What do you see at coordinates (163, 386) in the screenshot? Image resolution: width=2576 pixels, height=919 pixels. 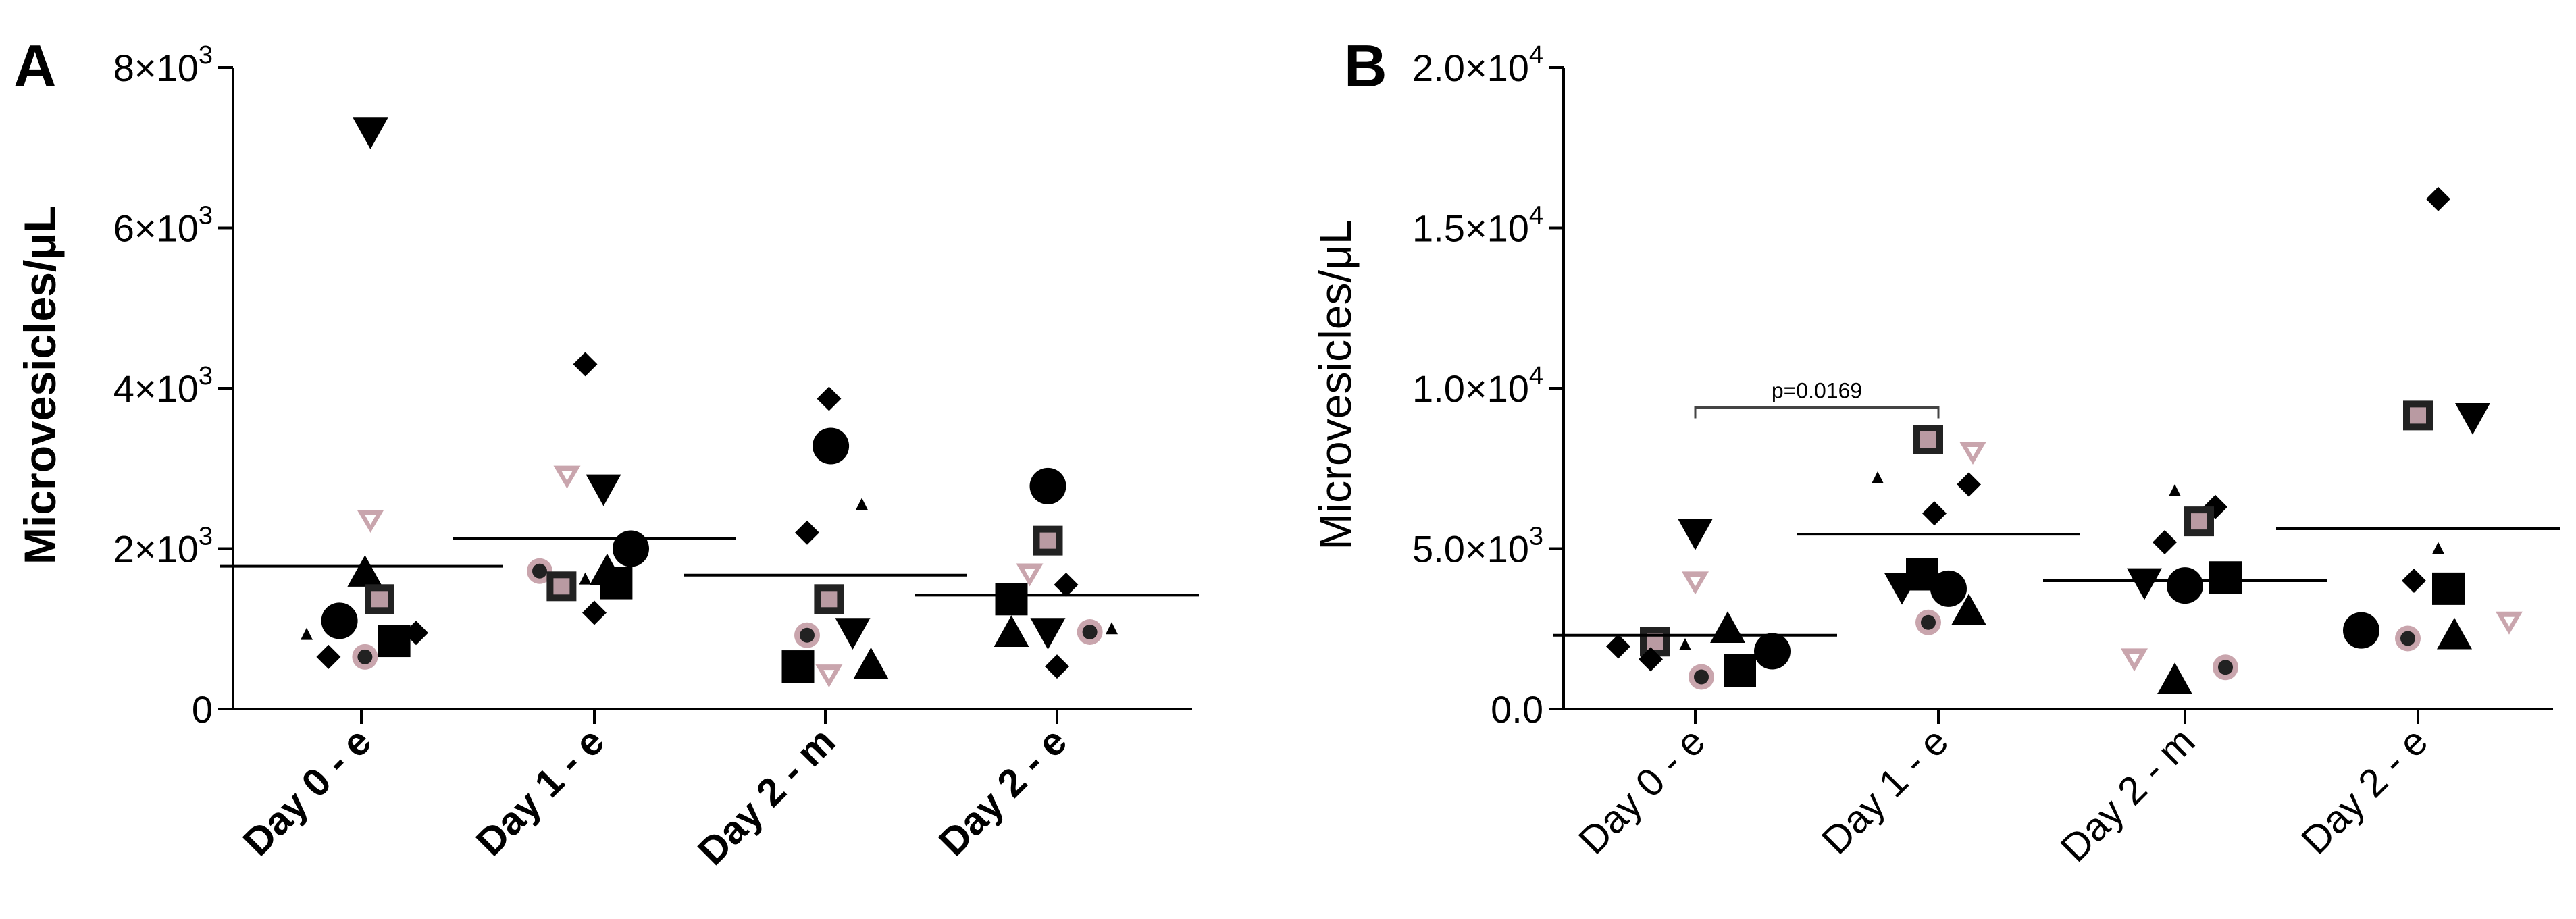 I see `panel-a-y-tick-label: 4×10³` at bounding box center [163, 386].